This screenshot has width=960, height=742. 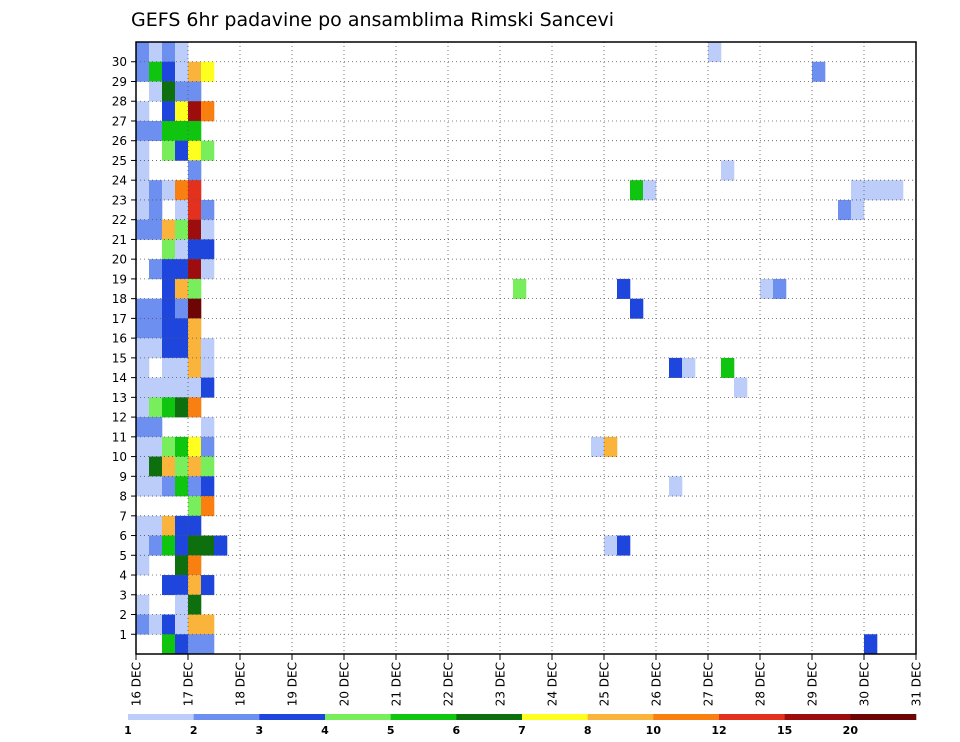 What do you see at coordinates (195, 565) in the screenshot?
I see `cell-m4-s4` at bounding box center [195, 565].